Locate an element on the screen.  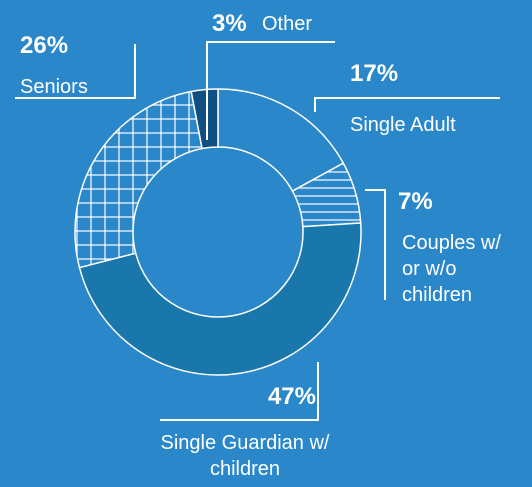
percent-label: 17% is located at coordinates (374, 73).